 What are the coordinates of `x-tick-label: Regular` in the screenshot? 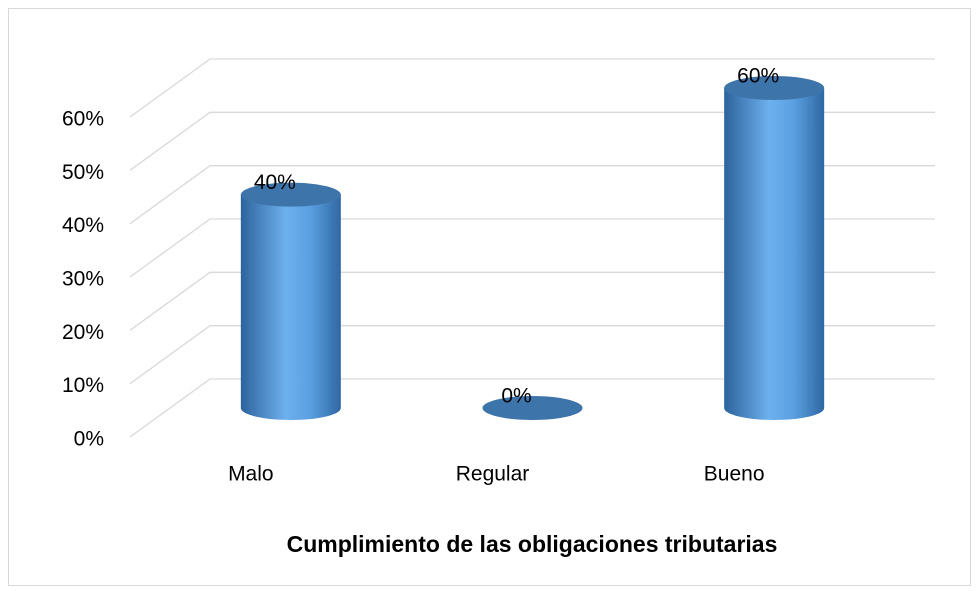 It's located at (493, 474).